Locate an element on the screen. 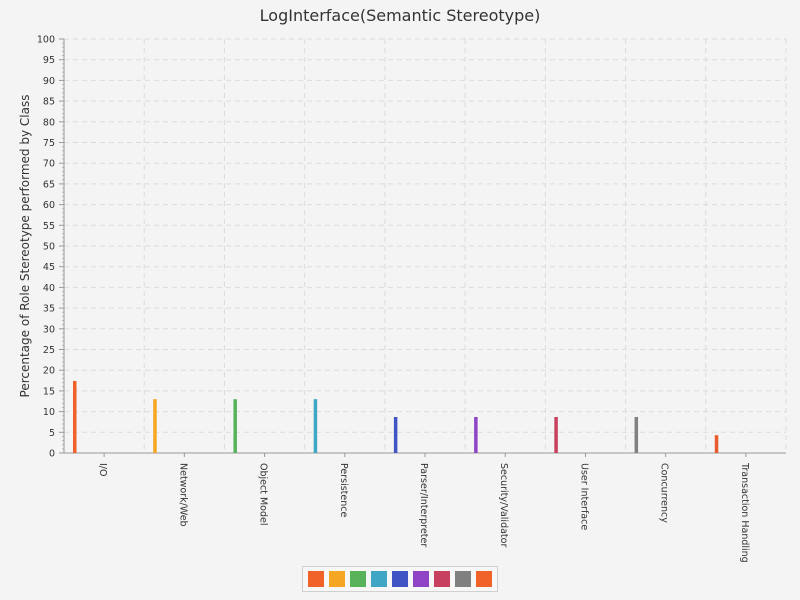 The height and width of the screenshot is (600, 800). y-tick-label: 70 is located at coordinates (49, 164).